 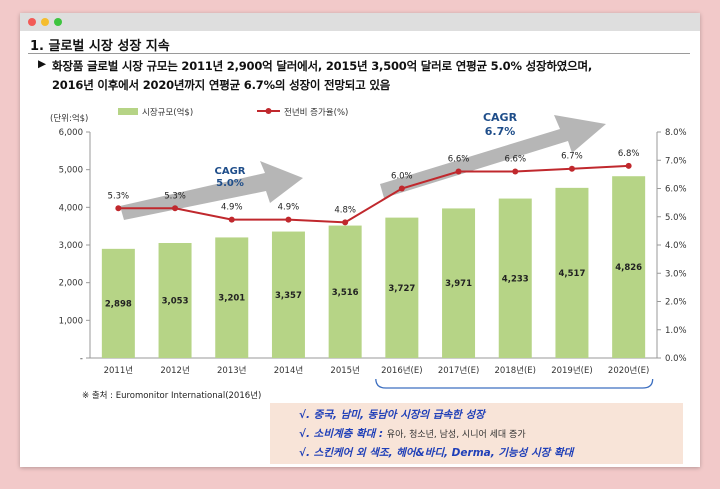 What do you see at coordinates (348, 434) in the screenshot?
I see `note-main: 소비계층 확대 :` at bounding box center [348, 434].